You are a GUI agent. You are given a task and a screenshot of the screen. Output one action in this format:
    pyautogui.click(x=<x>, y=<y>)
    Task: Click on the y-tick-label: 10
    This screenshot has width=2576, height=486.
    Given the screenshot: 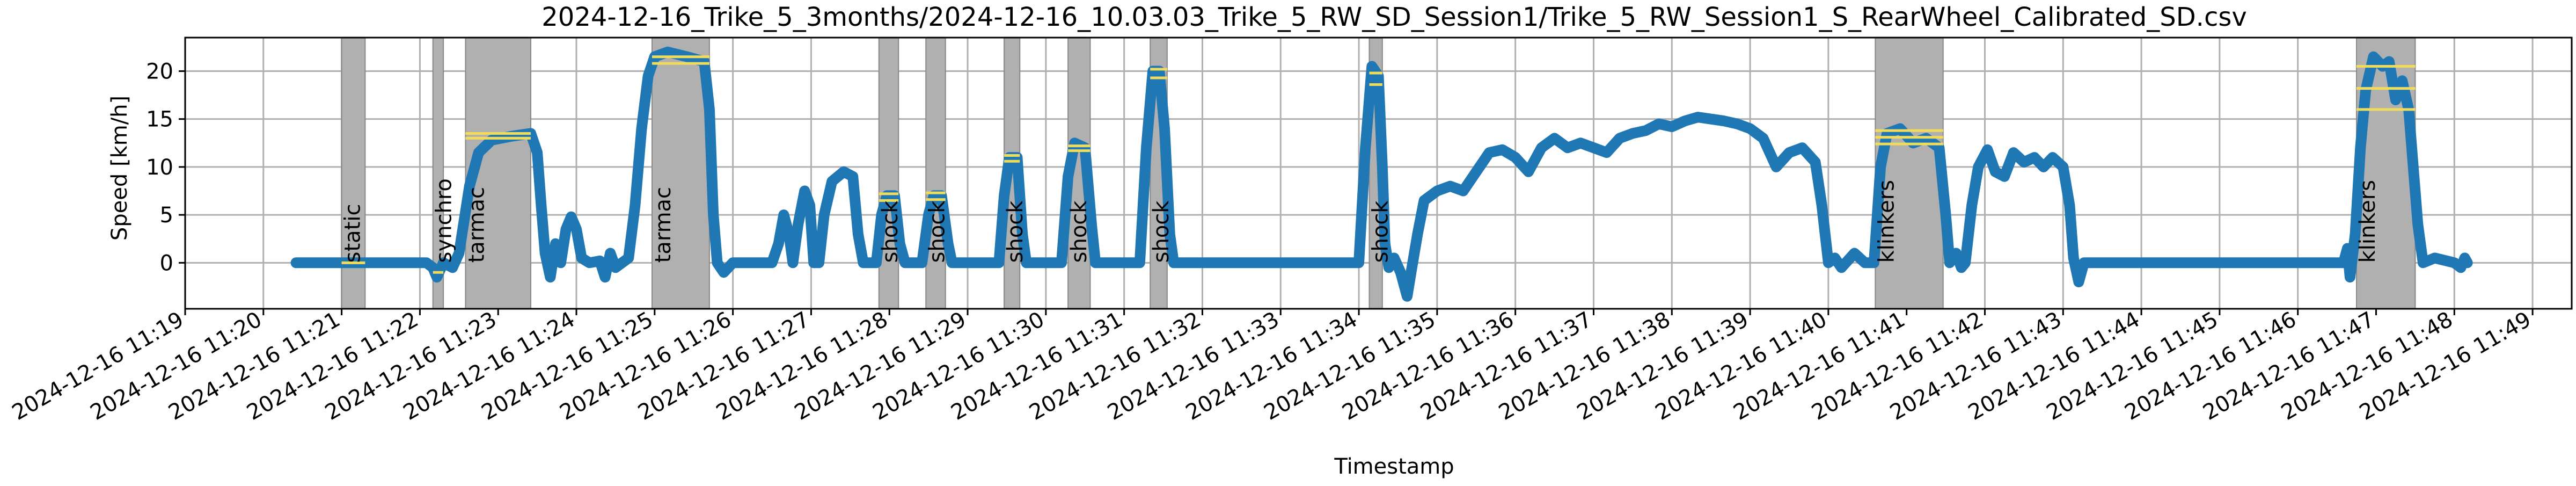 What is the action you would take?
    pyautogui.click(x=159, y=167)
    